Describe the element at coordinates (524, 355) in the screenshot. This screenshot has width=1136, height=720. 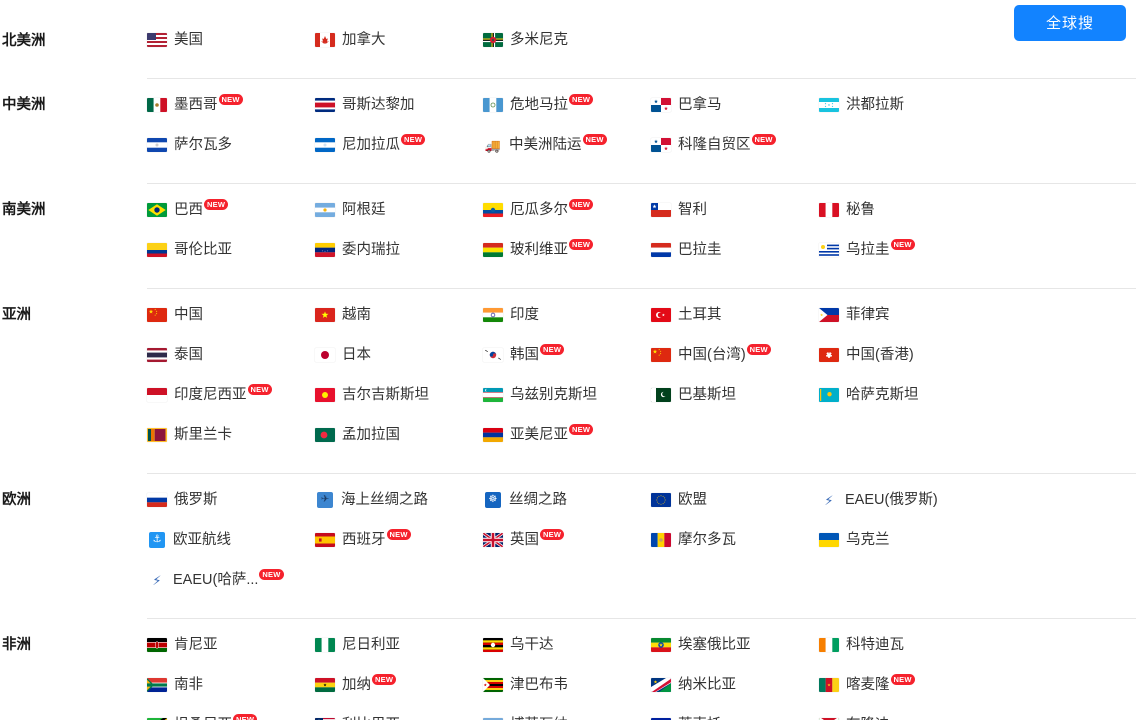
I see `country-label: 韩国` at that location.